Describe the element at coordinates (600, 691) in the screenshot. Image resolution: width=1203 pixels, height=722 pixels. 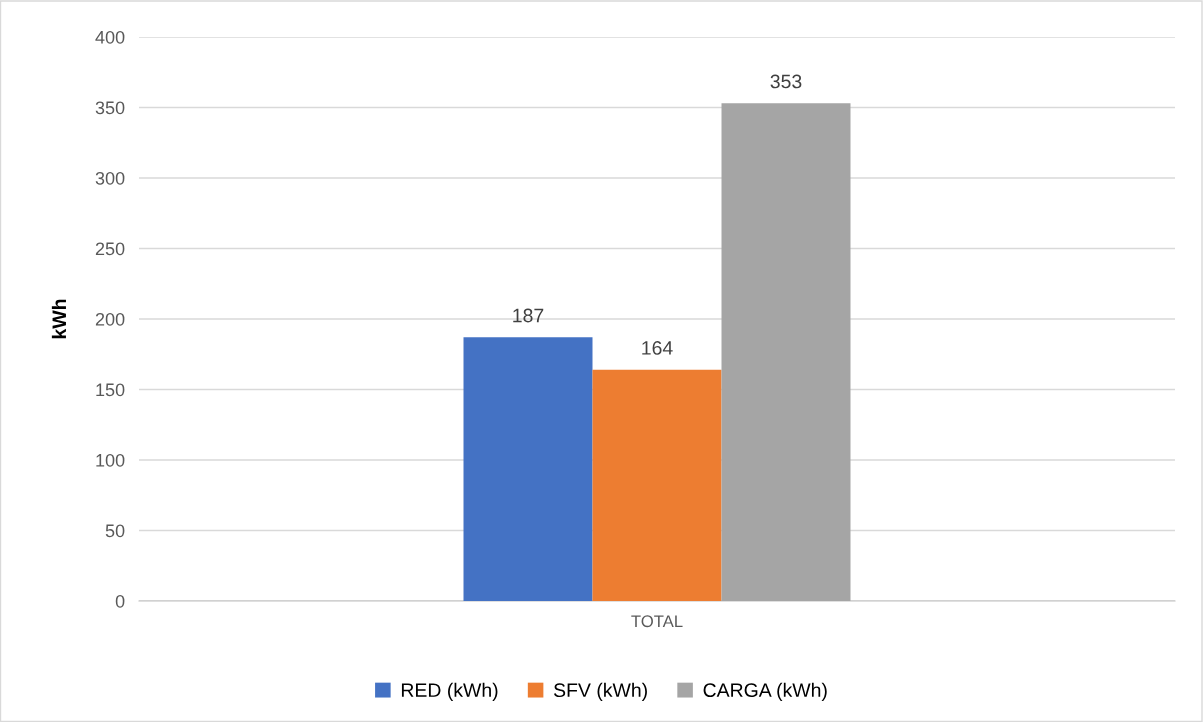
I see `legend-label: SFV (kWh)` at that location.